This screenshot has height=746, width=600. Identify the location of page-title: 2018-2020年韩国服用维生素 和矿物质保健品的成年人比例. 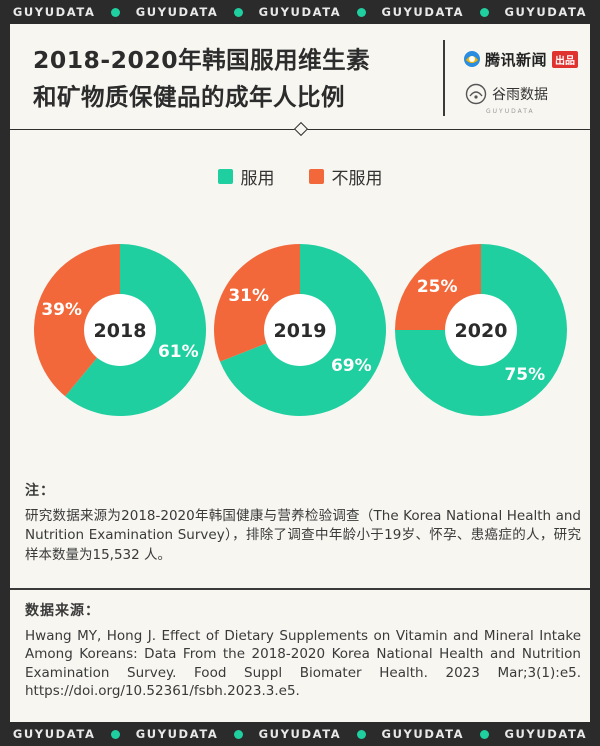
(243, 79).